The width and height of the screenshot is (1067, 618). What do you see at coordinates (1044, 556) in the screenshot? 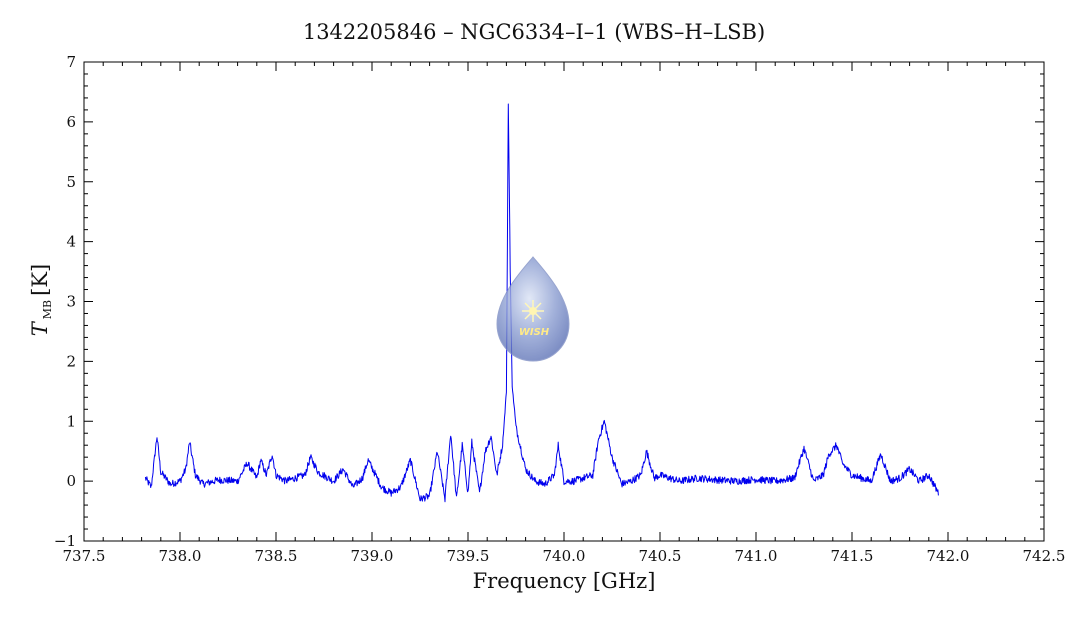
I see `x-tick-label: 742.5` at bounding box center [1044, 556].